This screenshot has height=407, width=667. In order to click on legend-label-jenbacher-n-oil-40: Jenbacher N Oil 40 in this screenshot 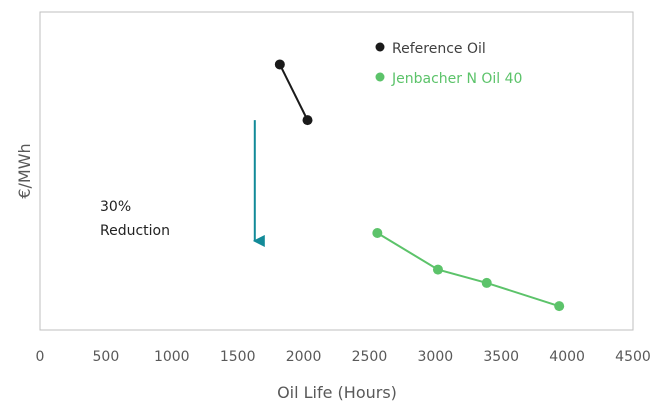, I will do `click(456, 79)`.